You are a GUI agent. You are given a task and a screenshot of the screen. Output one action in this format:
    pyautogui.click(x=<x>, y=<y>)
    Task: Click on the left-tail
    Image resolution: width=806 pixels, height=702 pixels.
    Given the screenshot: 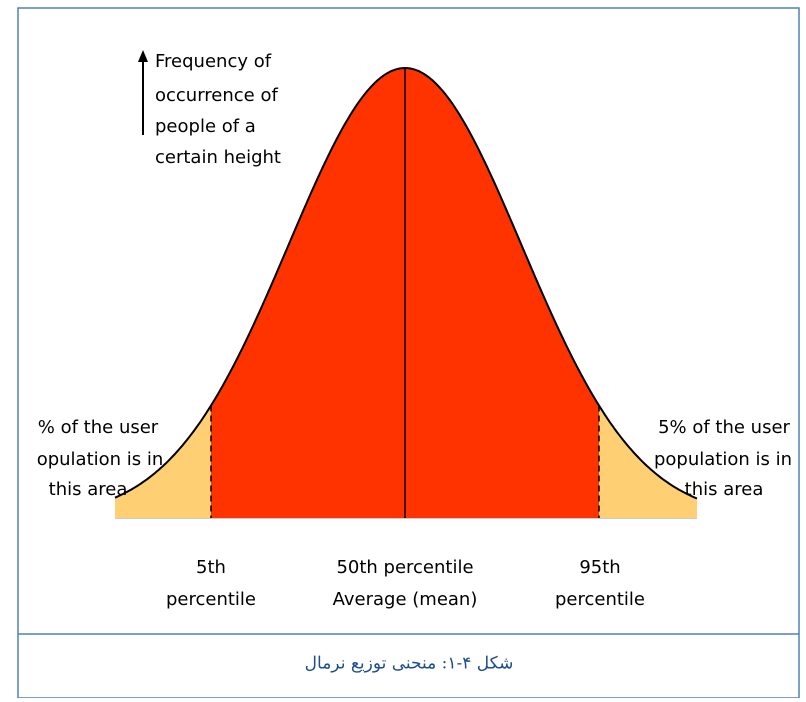 What is the action you would take?
    pyautogui.click(x=163, y=461)
    